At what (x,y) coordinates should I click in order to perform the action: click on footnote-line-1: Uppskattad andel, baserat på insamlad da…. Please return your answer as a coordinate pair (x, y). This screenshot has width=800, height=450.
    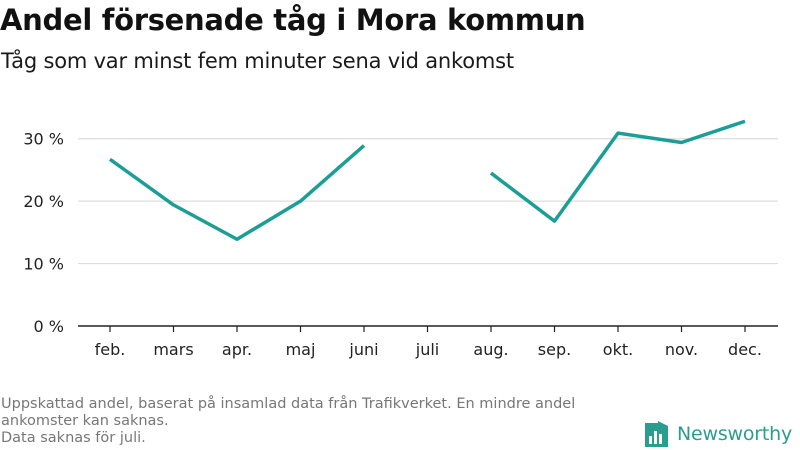
    Looking at the image, I should click on (288, 404).